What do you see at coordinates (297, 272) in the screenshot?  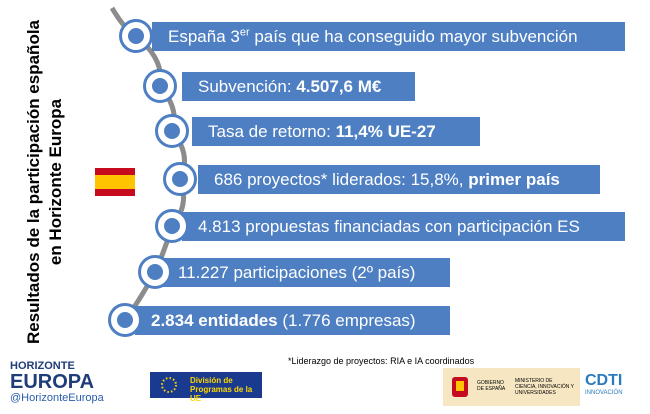 I see `item-text: 11.227 participaciones (2º país)` at bounding box center [297, 272].